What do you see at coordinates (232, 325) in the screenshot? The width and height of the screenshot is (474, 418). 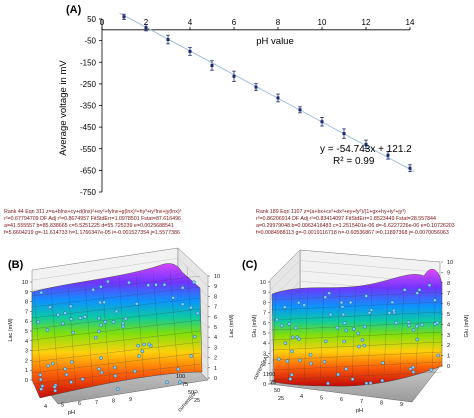 I see `z-axis-label-right: Lac (mM)` at bounding box center [232, 325].